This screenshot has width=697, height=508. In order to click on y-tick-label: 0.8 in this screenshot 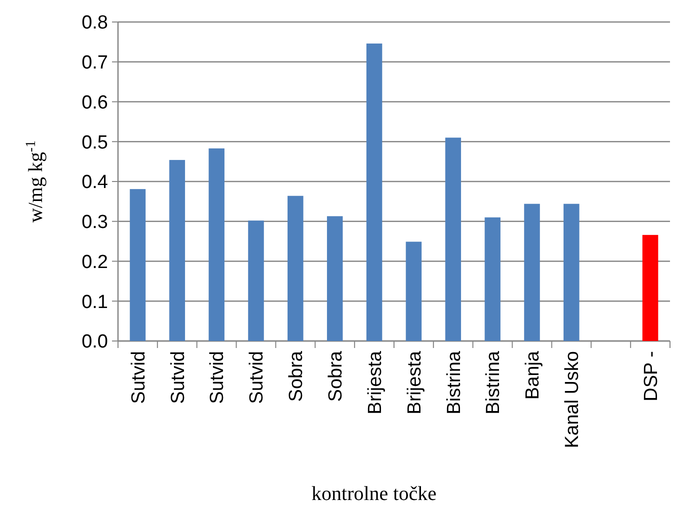, I will do `click(95, 23)`.